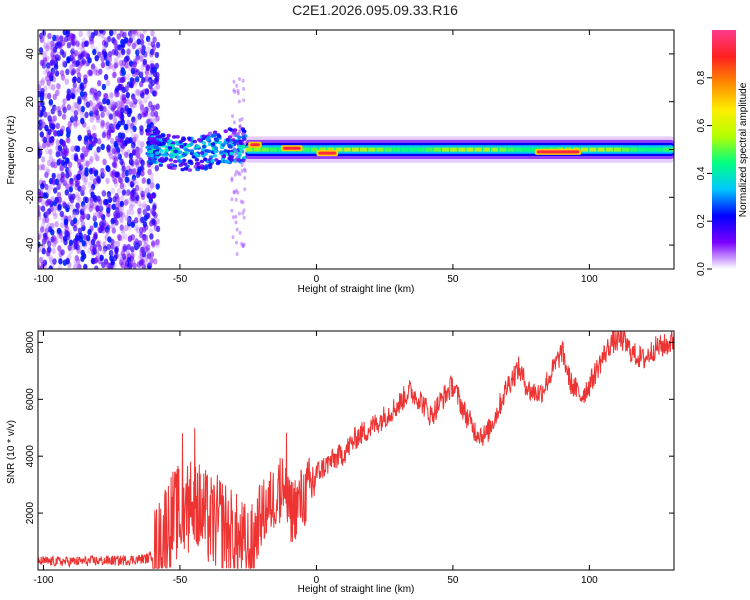 Image resolution: width=750 pixels, height=600 pixels. Describe the element at coordinates (375, 10) in the screenshot. I see `figure-title: C2E1.2026.095.09.33.R16` at that location.